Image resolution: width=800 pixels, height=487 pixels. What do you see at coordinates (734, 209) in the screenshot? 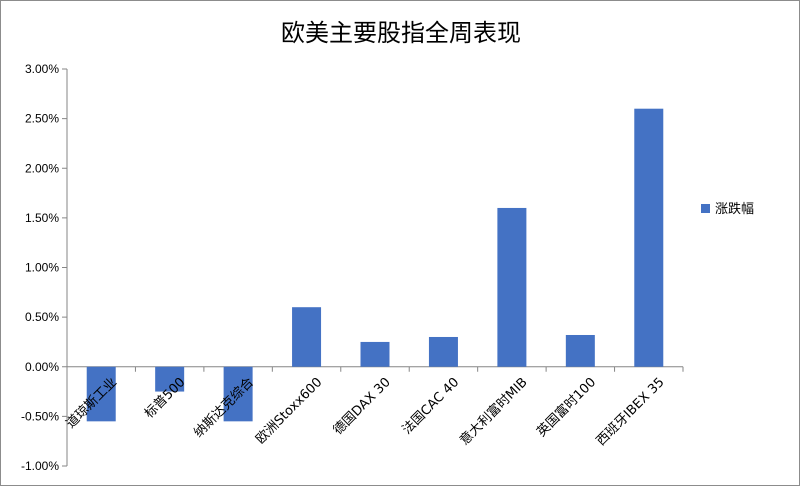
I see `legend-label: 涨跌幅` at bounding box center [734, 209].